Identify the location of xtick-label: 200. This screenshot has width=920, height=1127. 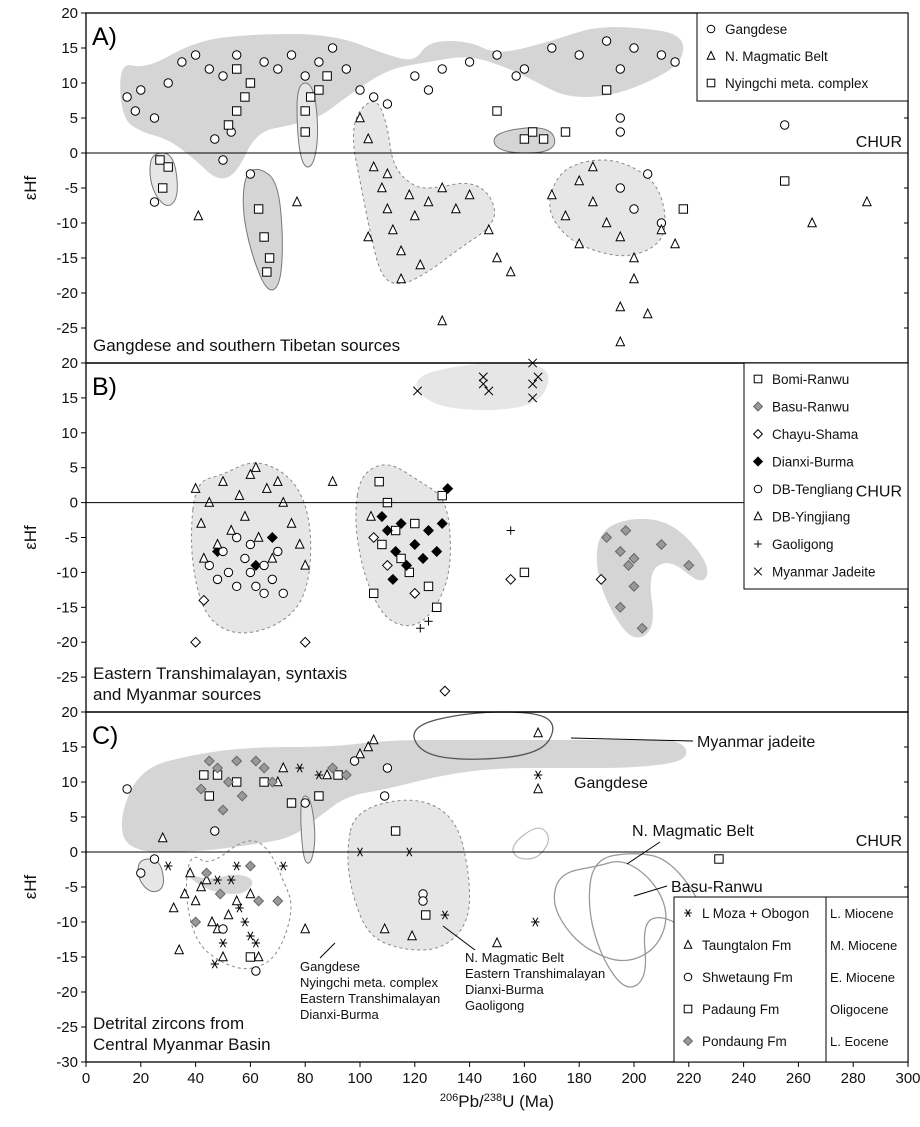
(633, 1078).